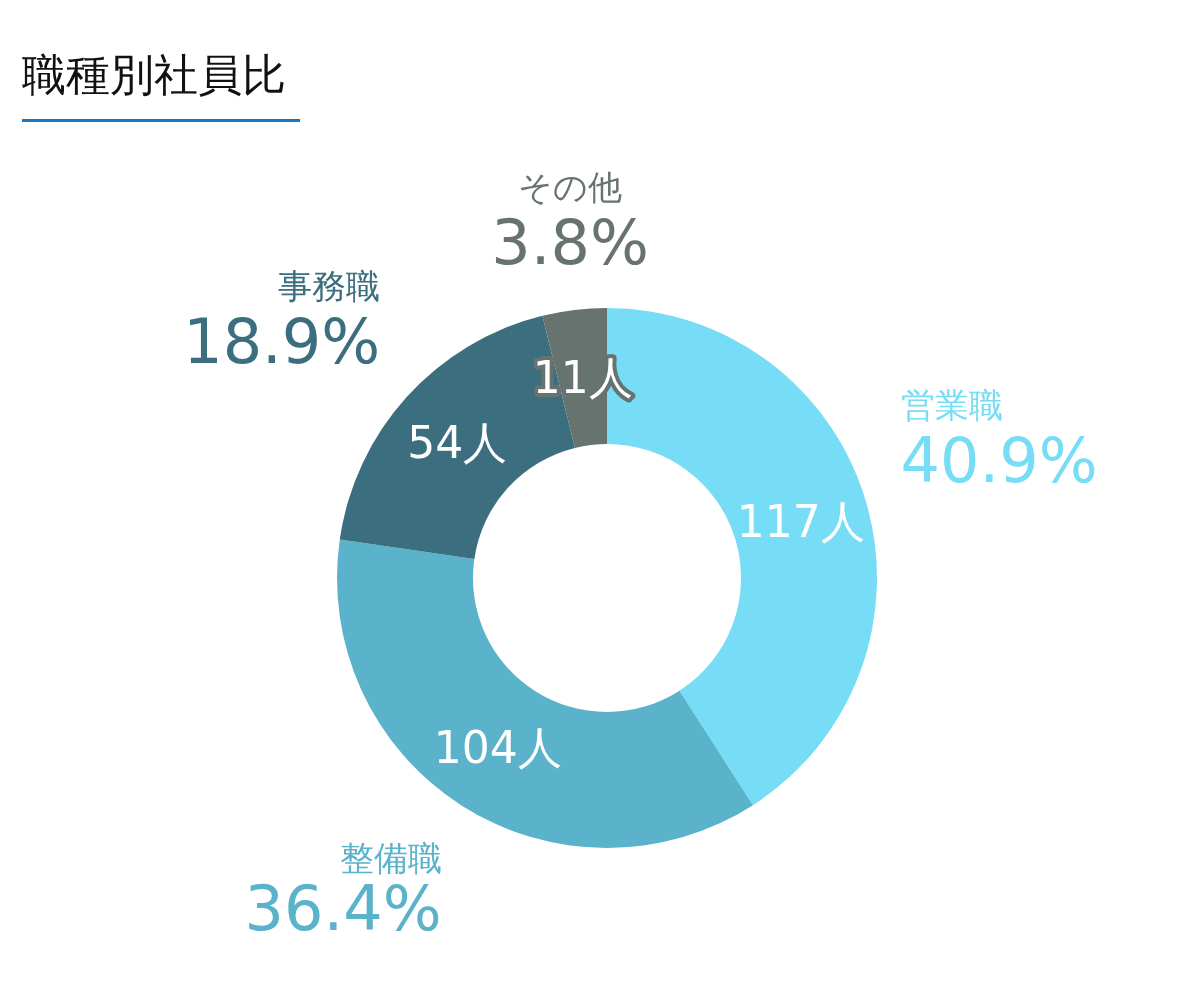 The width and height of the screenshot is (1200, 981). What do you see at coordinates (161, 84) in the screenshot?
I see `chart-title: 職種別社員比` at bounding box center [161, 84].